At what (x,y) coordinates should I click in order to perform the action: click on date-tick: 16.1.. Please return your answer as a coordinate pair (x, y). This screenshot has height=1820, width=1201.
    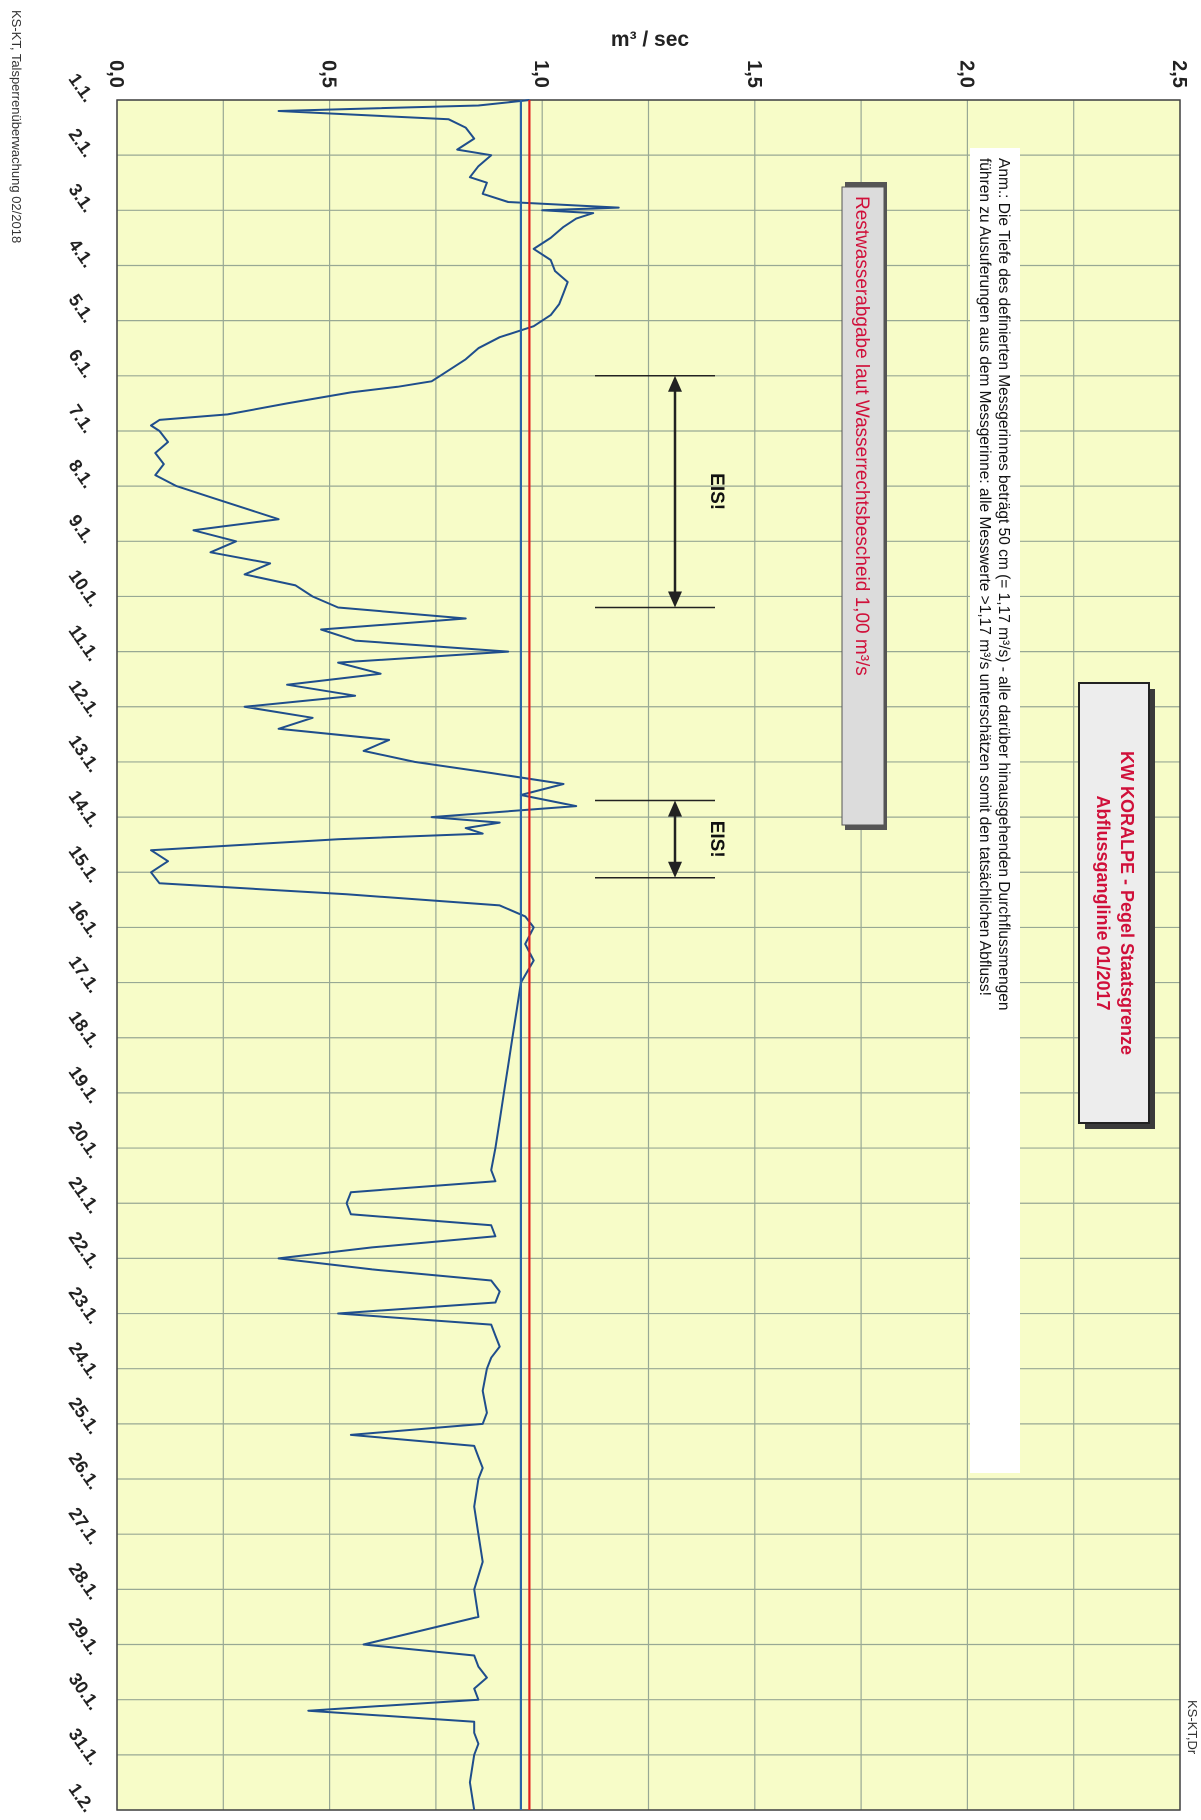
    Looking at the image, I should click on (84, 919).